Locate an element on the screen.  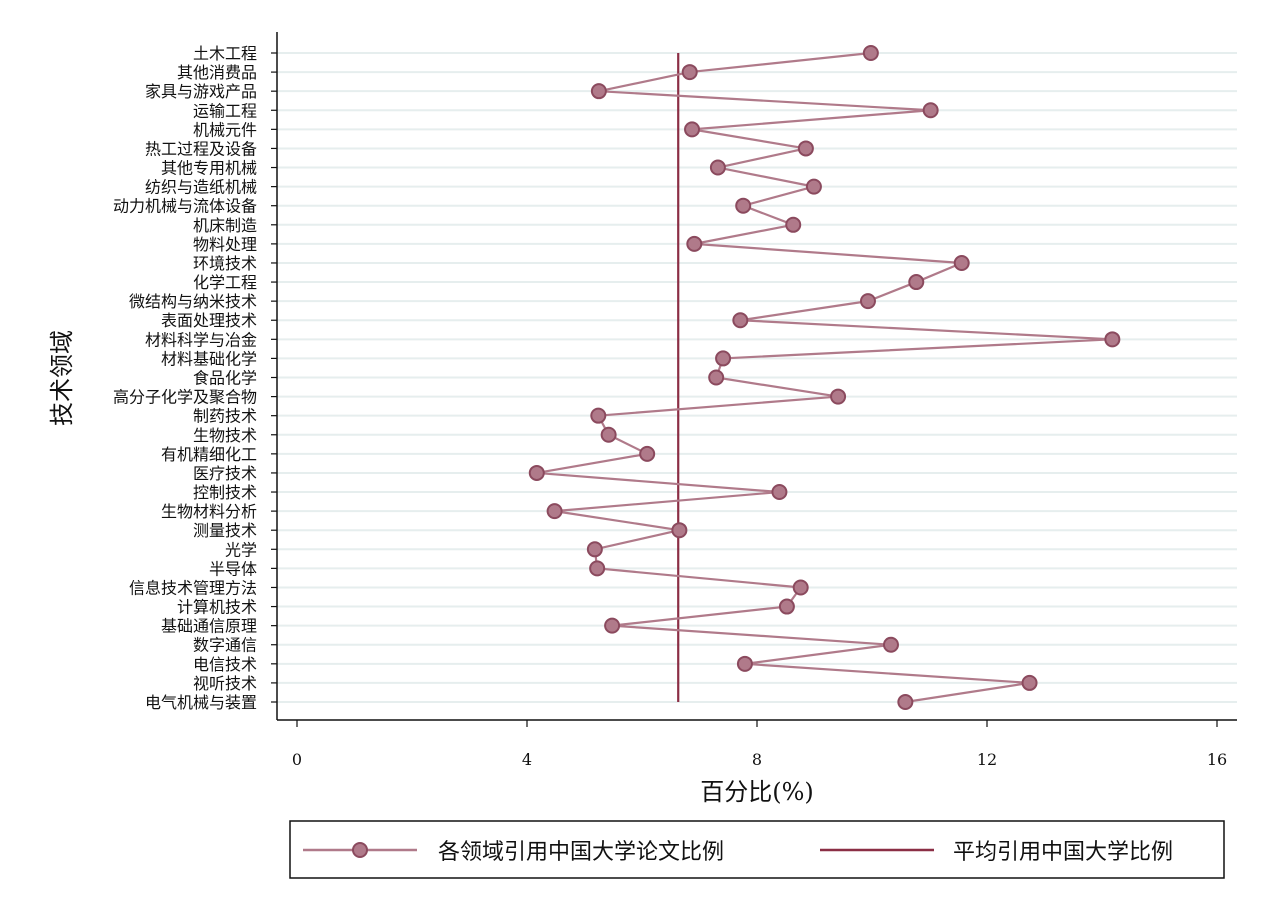
category-label: 热工过程及设备 is located at coordinates (201, 148).